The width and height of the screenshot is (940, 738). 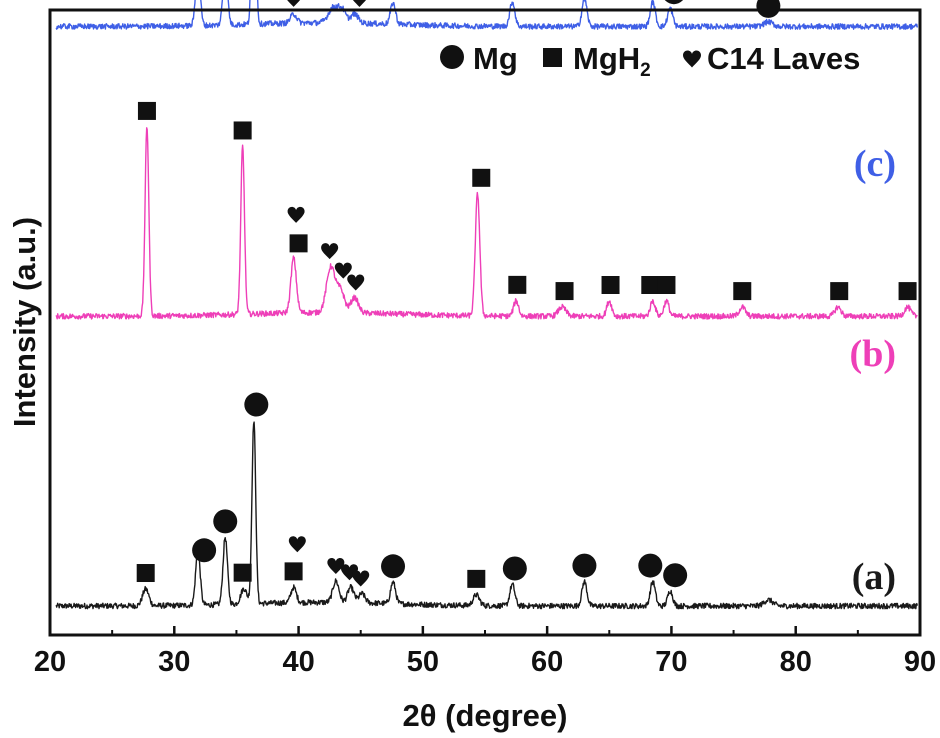 I want to click on legend: Mg MgH2 C14 Laves, so click(x=650, y=61).